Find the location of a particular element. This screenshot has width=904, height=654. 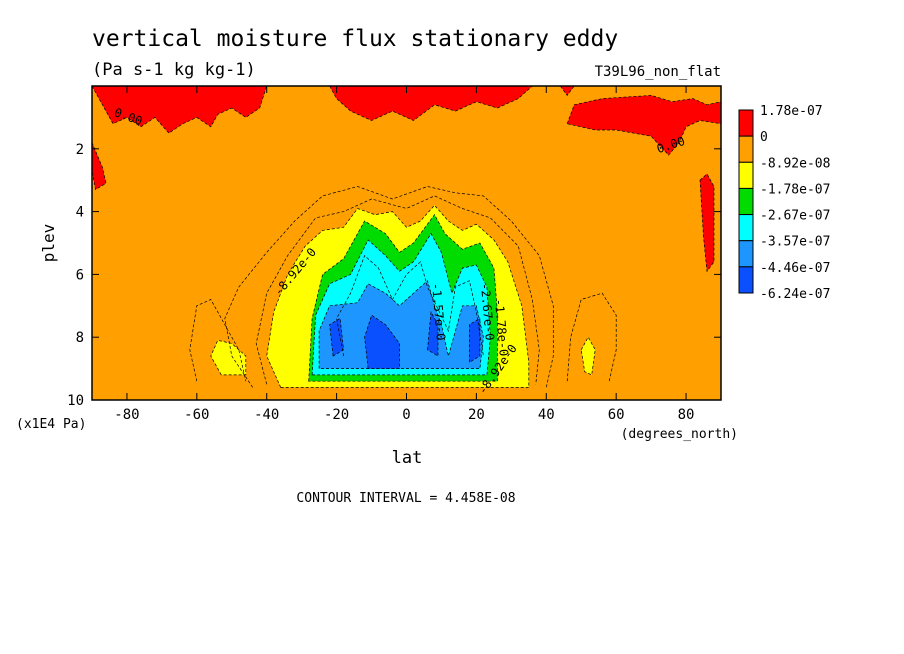

legend-label-0: 1.78e-07 is located at coordinates (791, 111).